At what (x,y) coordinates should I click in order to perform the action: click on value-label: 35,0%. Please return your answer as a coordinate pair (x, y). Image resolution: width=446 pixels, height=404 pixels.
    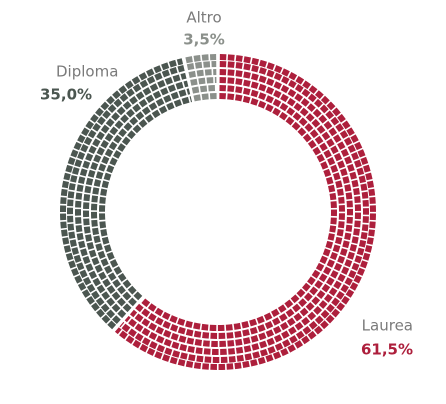
    Looking at the image, I should click on (66, 95).